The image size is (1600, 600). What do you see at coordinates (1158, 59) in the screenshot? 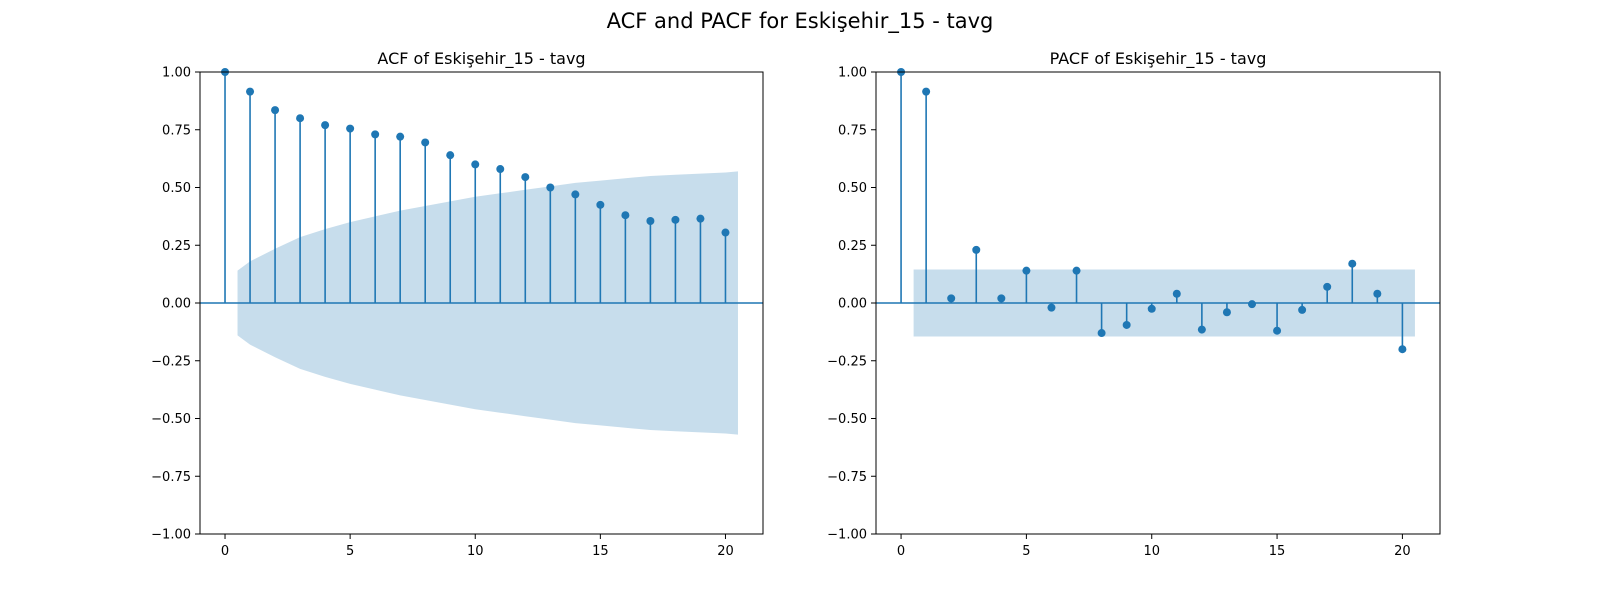
I see `pacf-title: PACF of Eskişehir_15 - tavg` at bounding box center [1158, 59].